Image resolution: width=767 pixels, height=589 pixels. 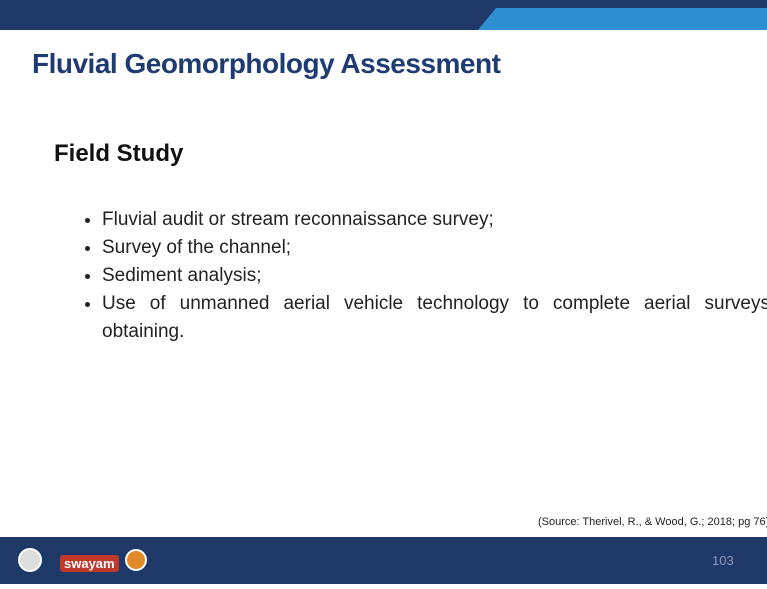 I want to click on bullet: Survey of the channel;, so click(x=434, y=248).